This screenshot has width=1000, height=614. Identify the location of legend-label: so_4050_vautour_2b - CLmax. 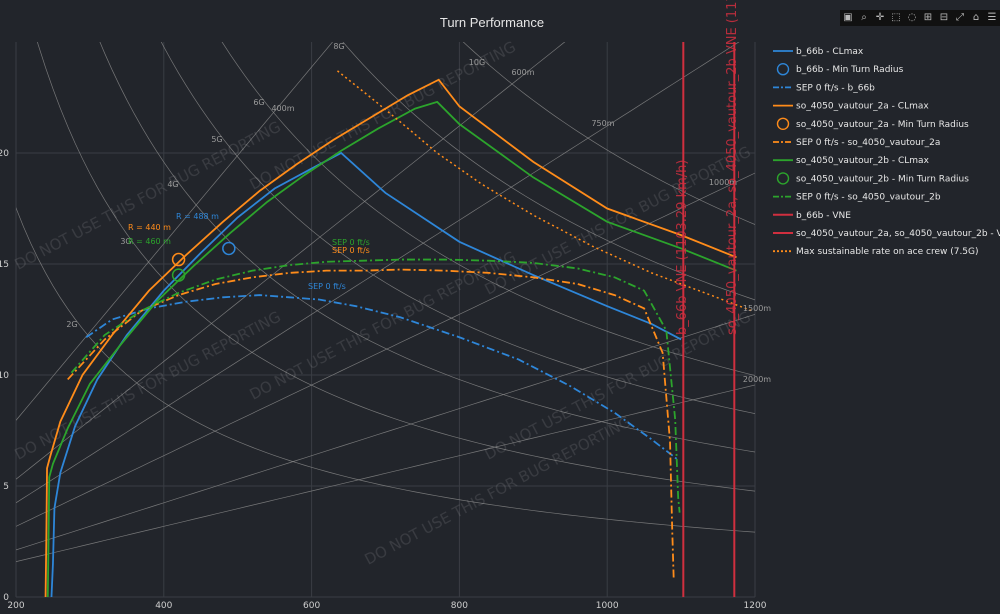
(863, 161).